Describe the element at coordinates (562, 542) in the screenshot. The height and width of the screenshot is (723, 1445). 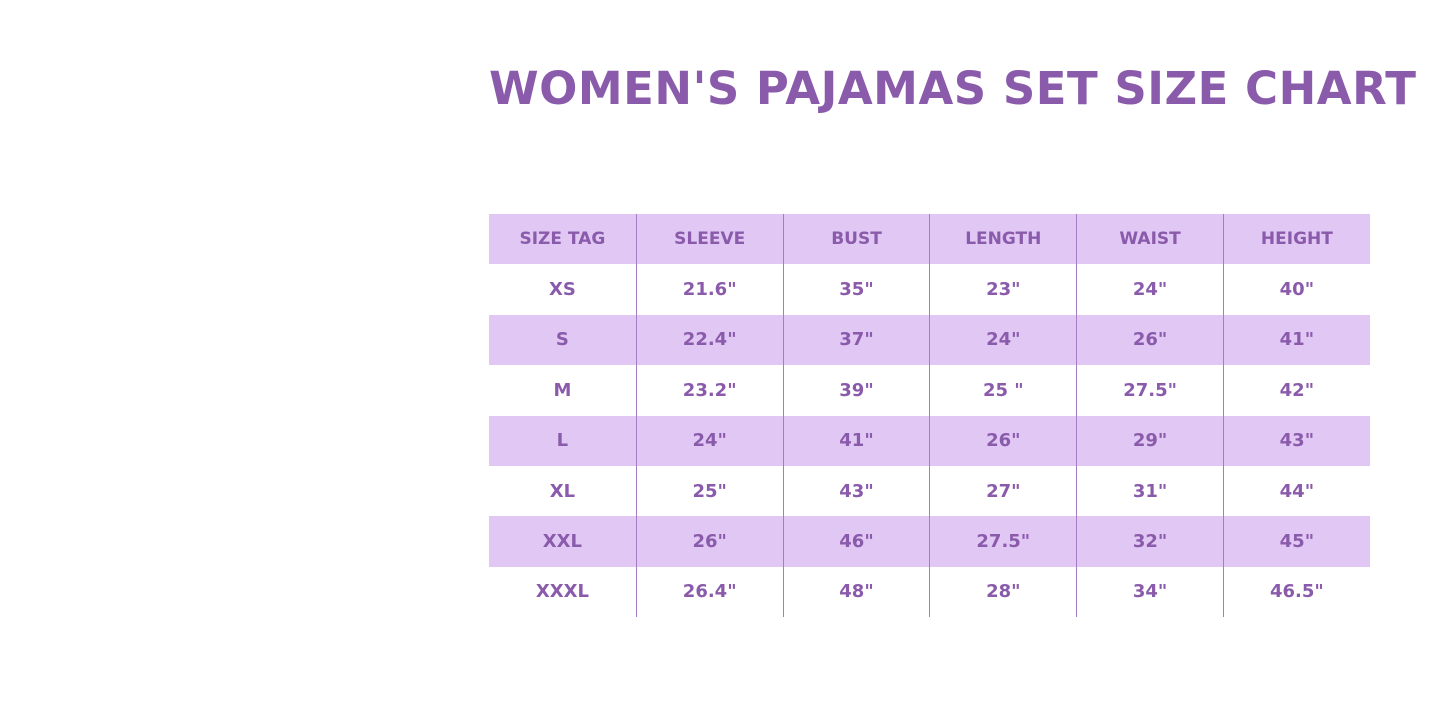
I see `size-tag-cell: XXL` at that location.